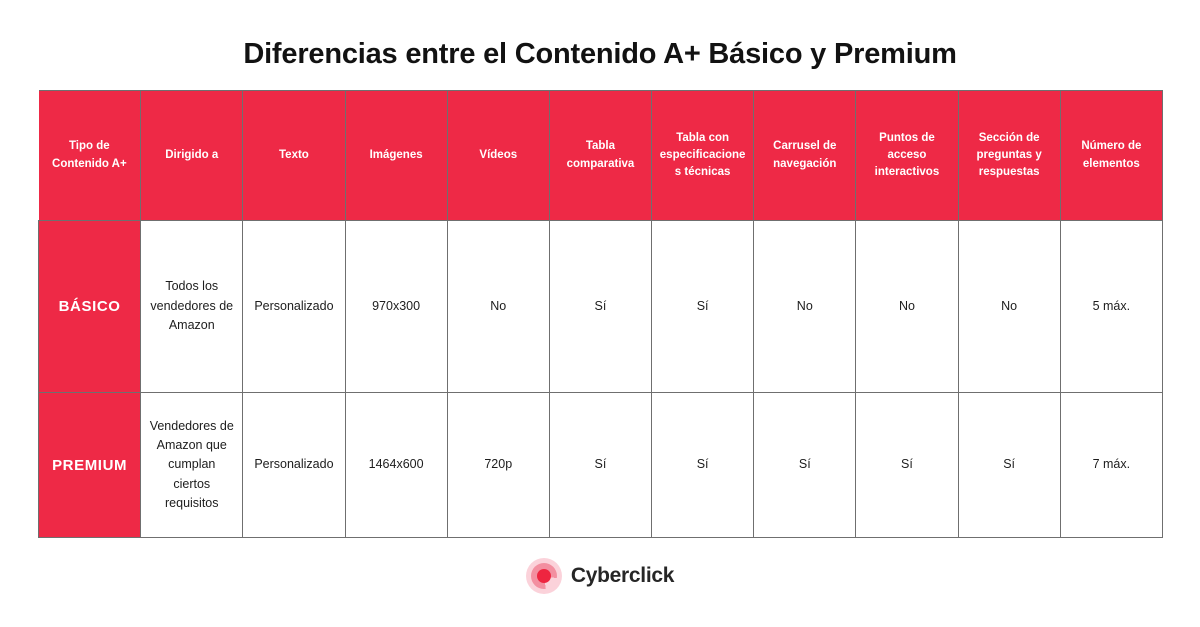 This screenshot has width=1200, height=627. What do you see at coordinates (294, 155) in the screenshot?
I see `column-header-texto: Texto` at bounding box center [294, 155].